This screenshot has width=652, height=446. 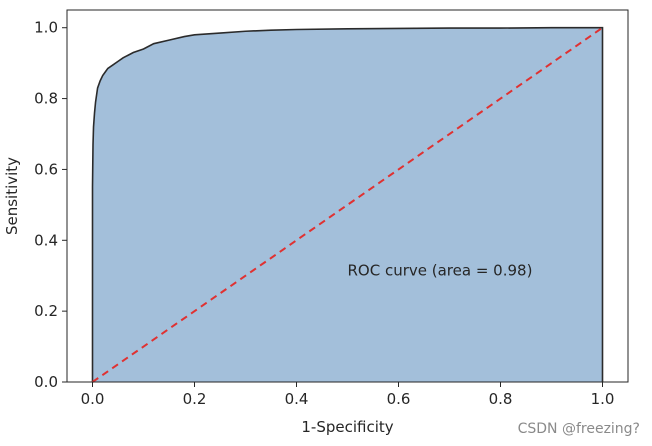 I want to click on y-tick-label: 0.8, so click(x=46, y=99).